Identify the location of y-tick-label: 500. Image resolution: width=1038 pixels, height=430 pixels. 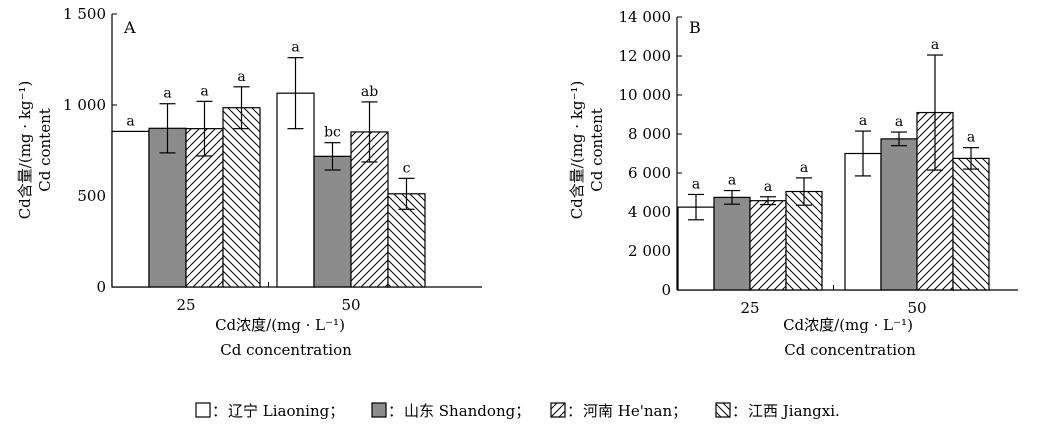
(91, 196).